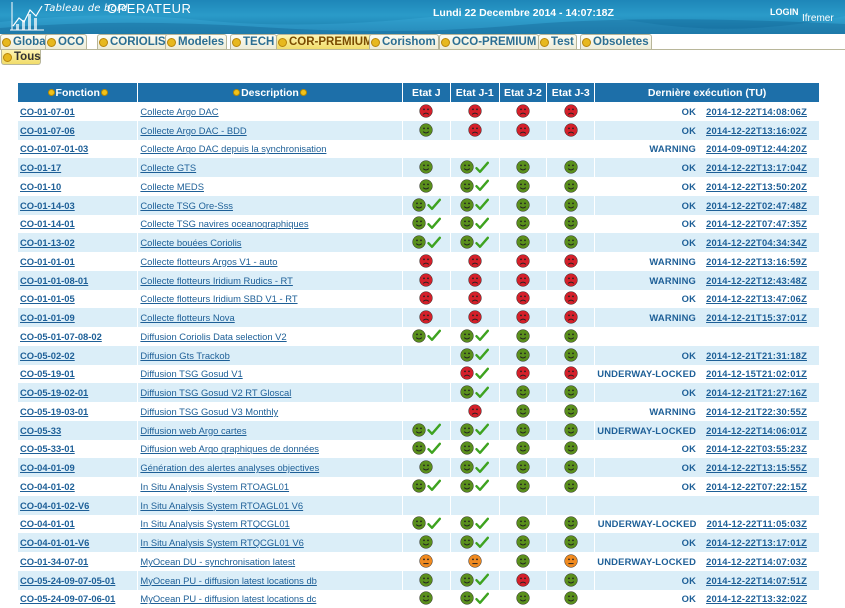 Image resolution: width=845 pixels, height=608 pixels. I want to click on last-run-link: WARNING 2014-12-22T12:43:48Z, so click(728, 280).